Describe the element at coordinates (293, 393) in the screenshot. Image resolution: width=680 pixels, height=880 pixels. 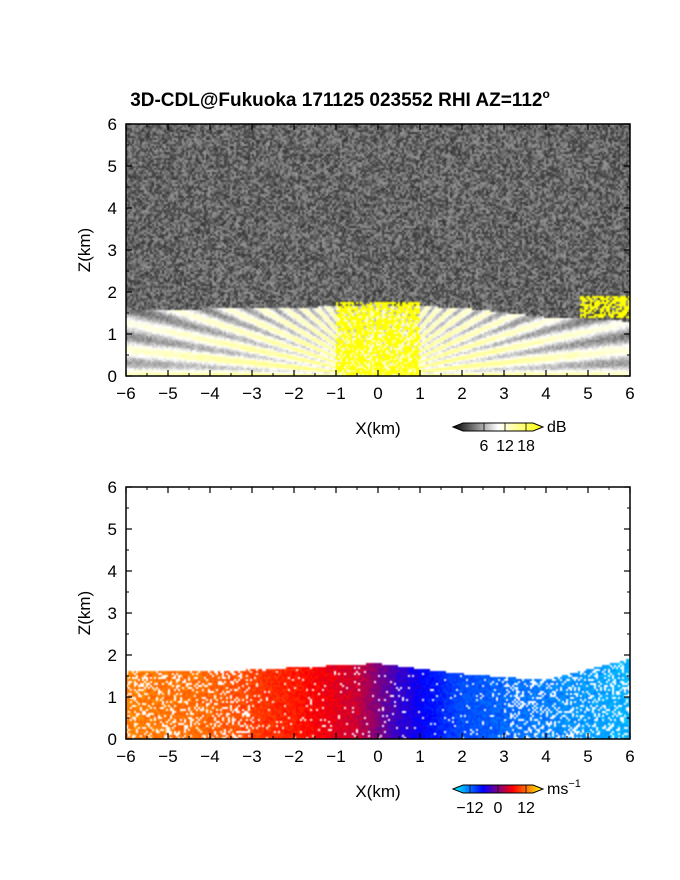
I see `reflectivity-xtick-label: −2` at that location.